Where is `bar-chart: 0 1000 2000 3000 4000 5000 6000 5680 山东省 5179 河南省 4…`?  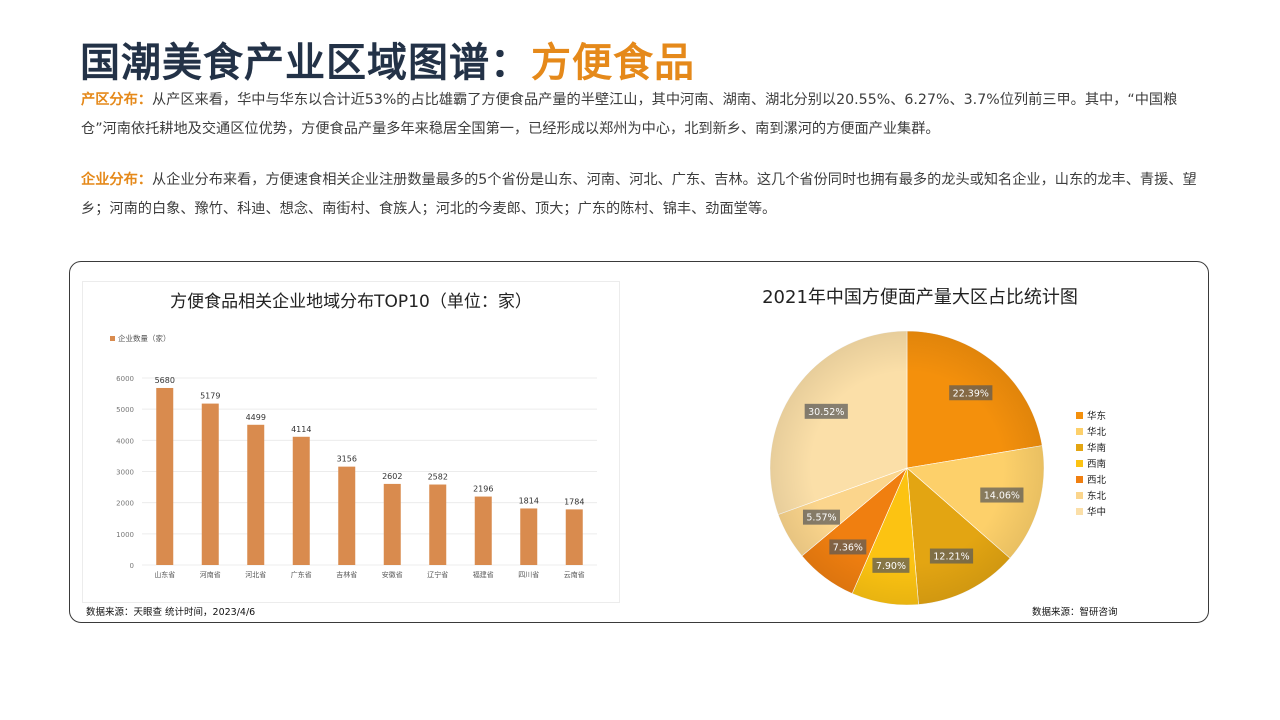
bar-chart: 0 1000 2000 3000 4000 5000 6000 5680 山东省 5179 河南省 4… is located at coordinates (356, 477).